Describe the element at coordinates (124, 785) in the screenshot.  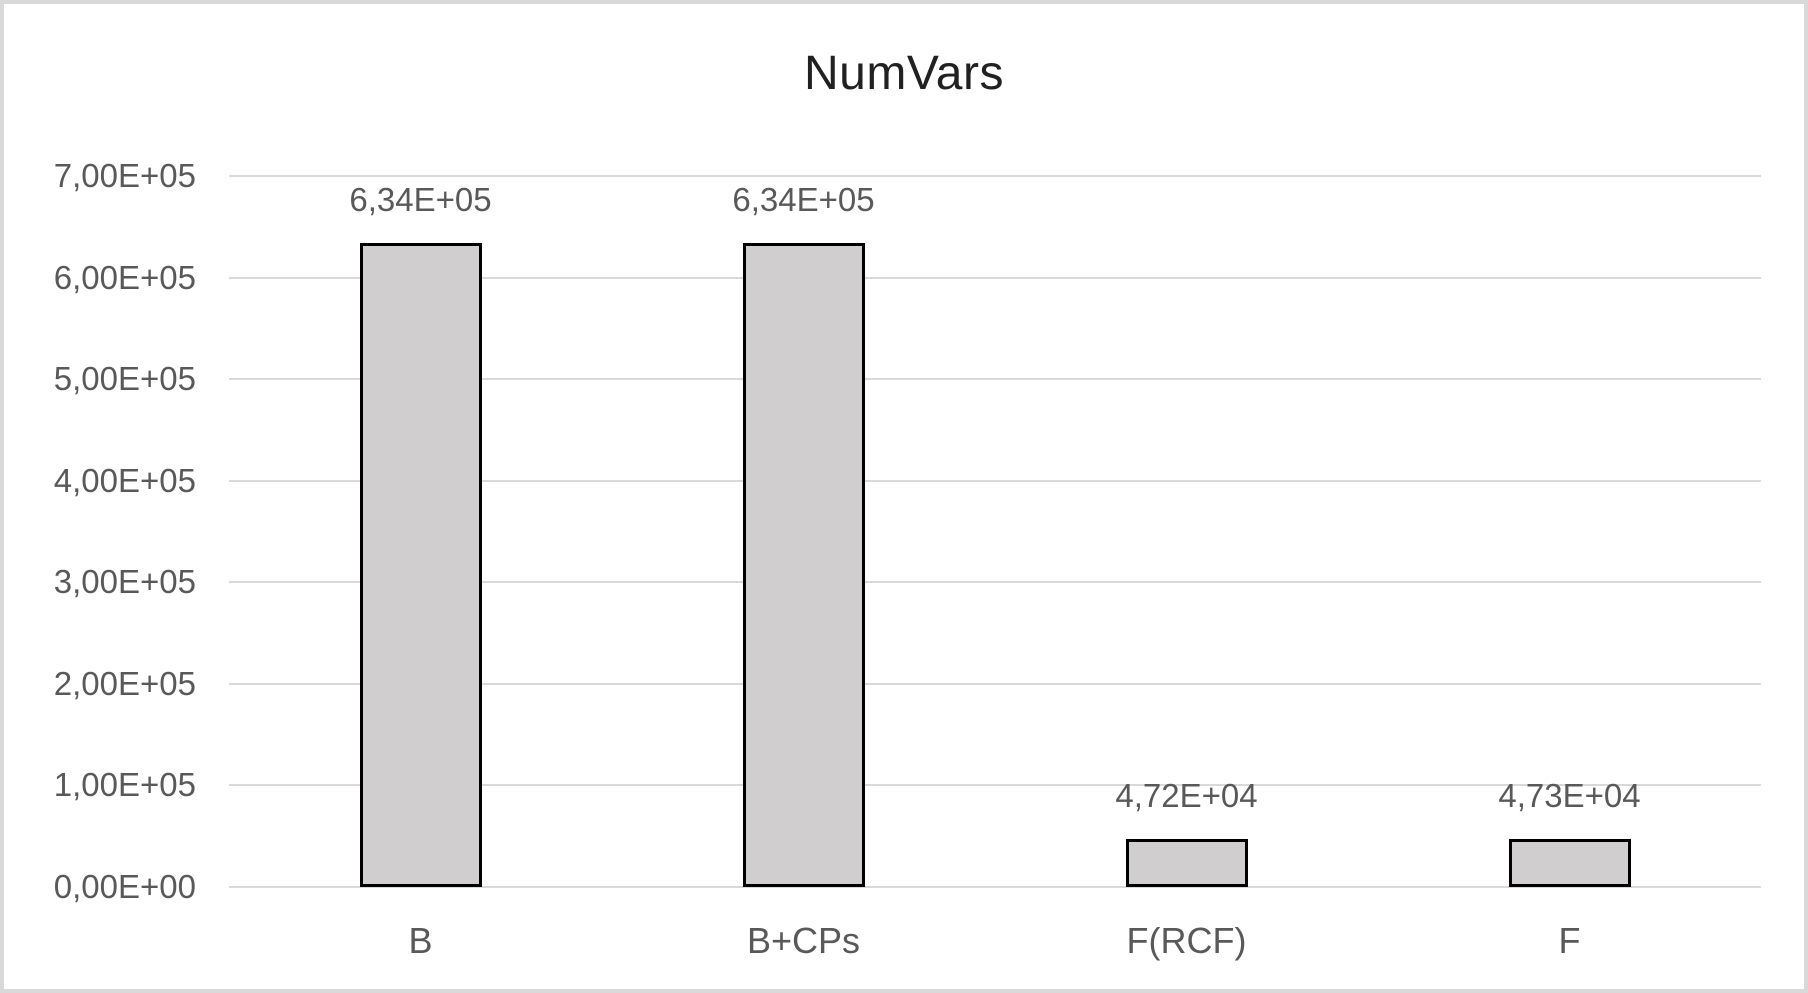
I see `y-axis-tick-label: 1,00E+05` at that location.